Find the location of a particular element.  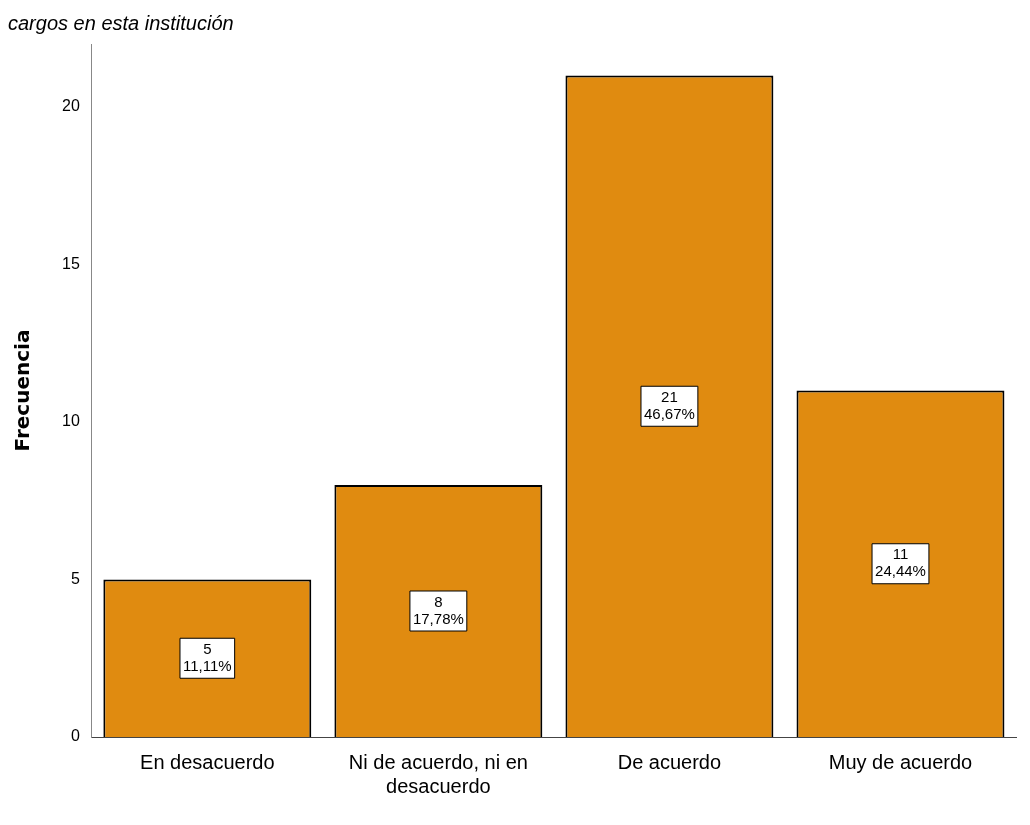

x-tick-label: En desacuerdo is located at coordinates (207, 761).